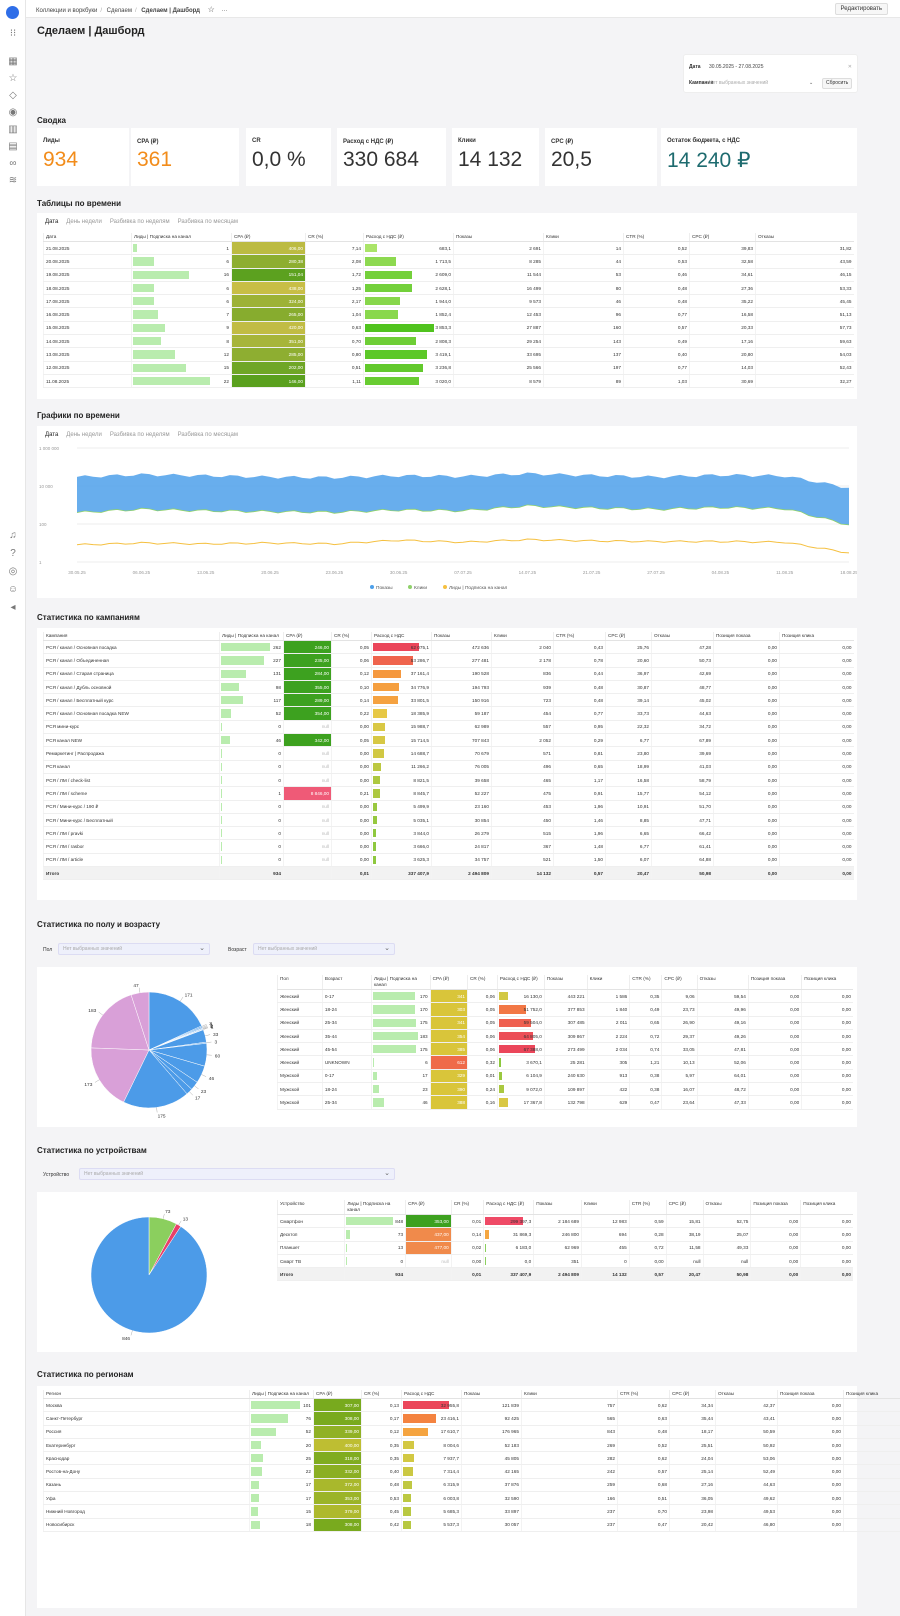 This screenshot has height=1616, width=900. Describe the element at coordinates (87, 237) in the screenshot. I see `column-header: Дата` at that location.